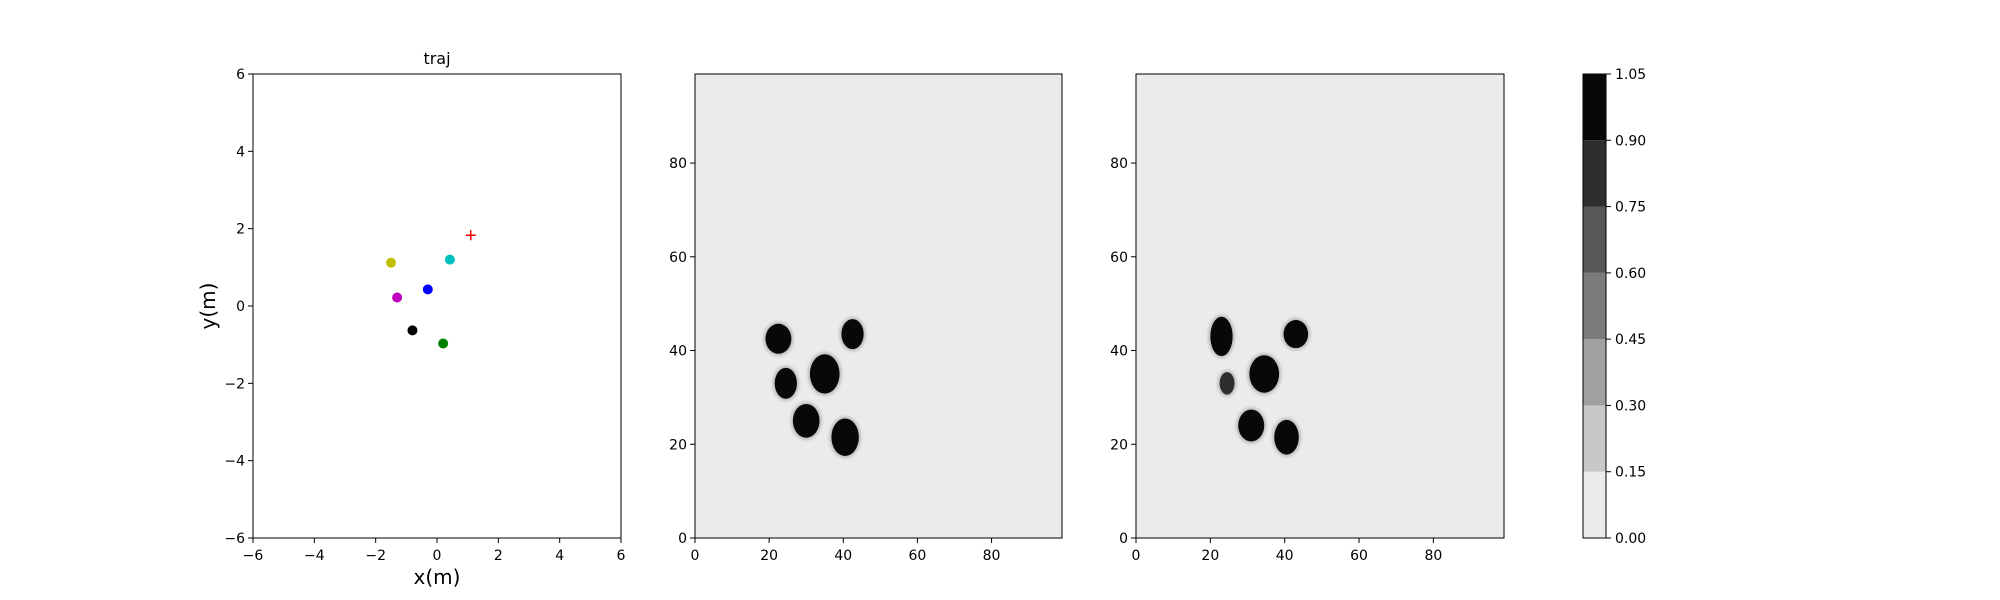 The width and height of the screenshot is (2000, 600). I want to click on traj-y-tick-label: 0, so click(240, 307).